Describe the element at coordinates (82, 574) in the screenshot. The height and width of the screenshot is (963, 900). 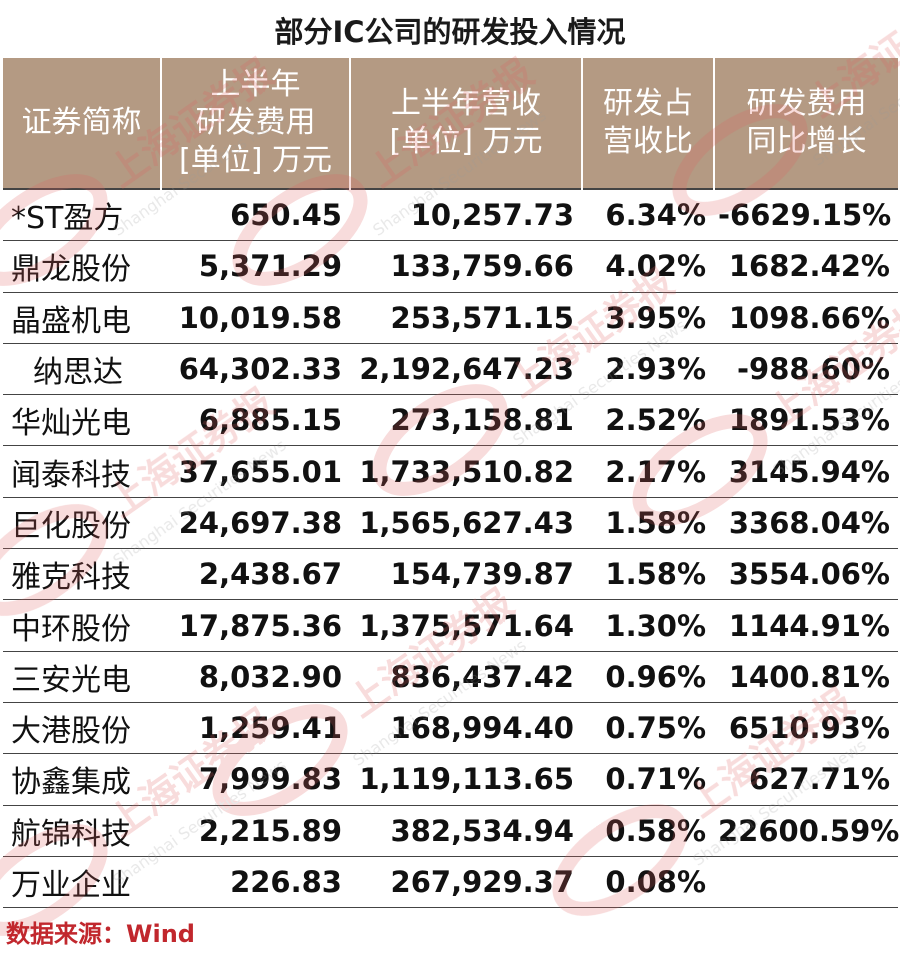
I see `cell-stock-name: 雅克科技` at that location.